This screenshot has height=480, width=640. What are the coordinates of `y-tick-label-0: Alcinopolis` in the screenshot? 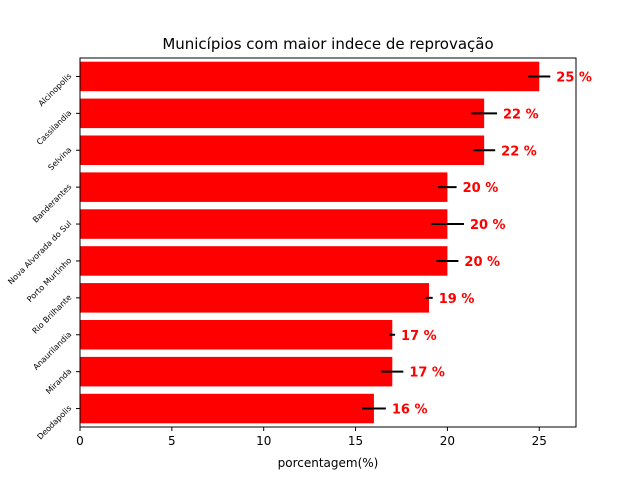 It's located at (55, 90).